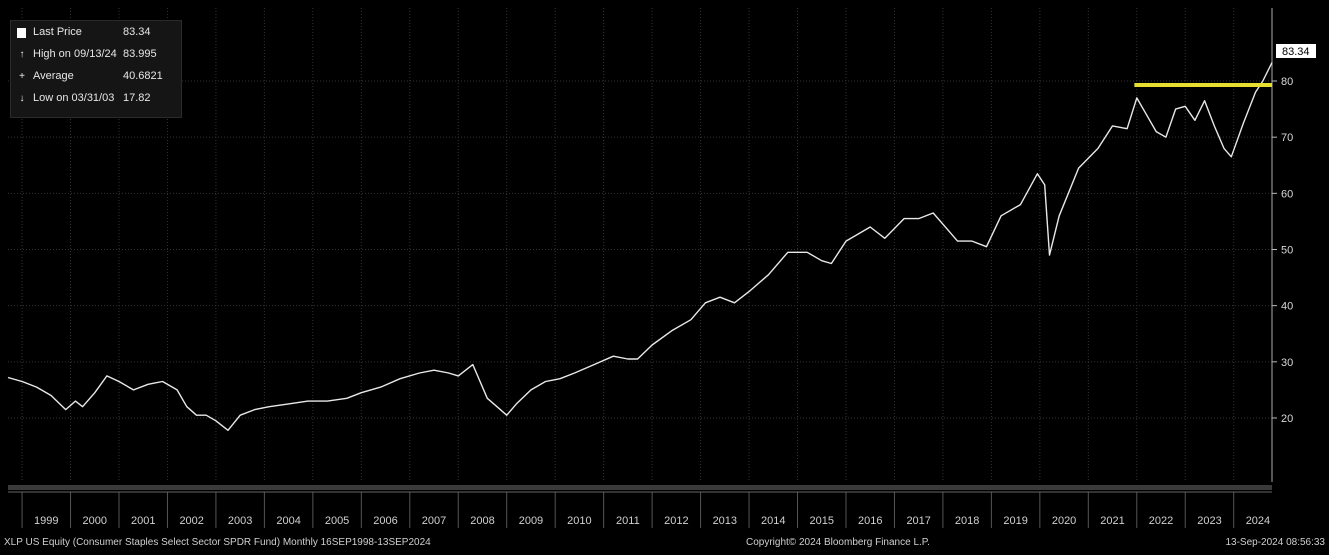  I want to click on x-tick-label: 2011, so click(628, 521).